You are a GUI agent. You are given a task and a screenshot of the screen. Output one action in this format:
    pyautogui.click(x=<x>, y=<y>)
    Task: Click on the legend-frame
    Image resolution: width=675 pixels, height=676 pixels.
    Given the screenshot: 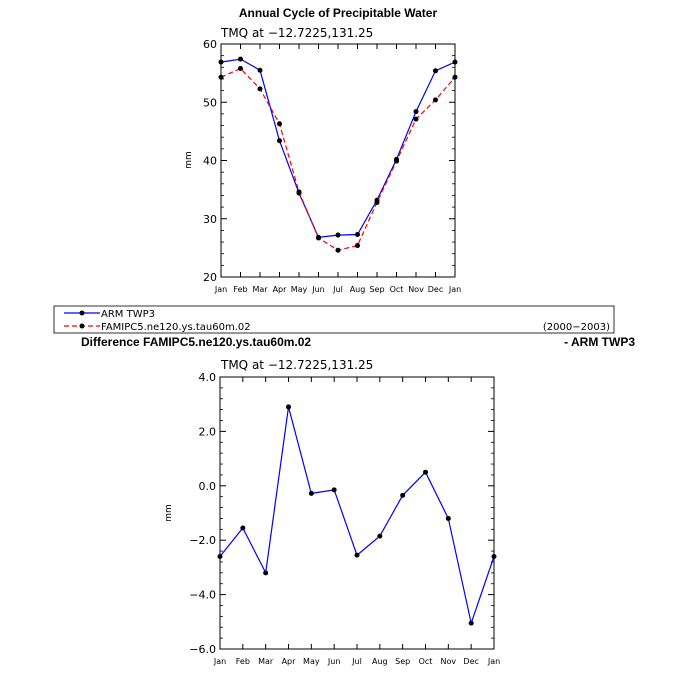 What is the action you would take?
    pyautogui.click(x=334, y=319)
    